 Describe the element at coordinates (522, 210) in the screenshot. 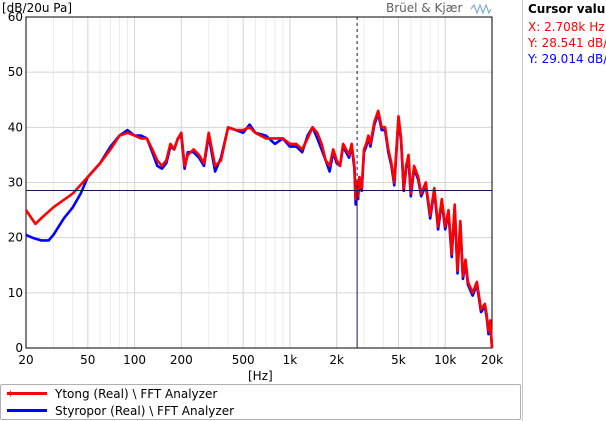

I see `panel-separator` at that location.